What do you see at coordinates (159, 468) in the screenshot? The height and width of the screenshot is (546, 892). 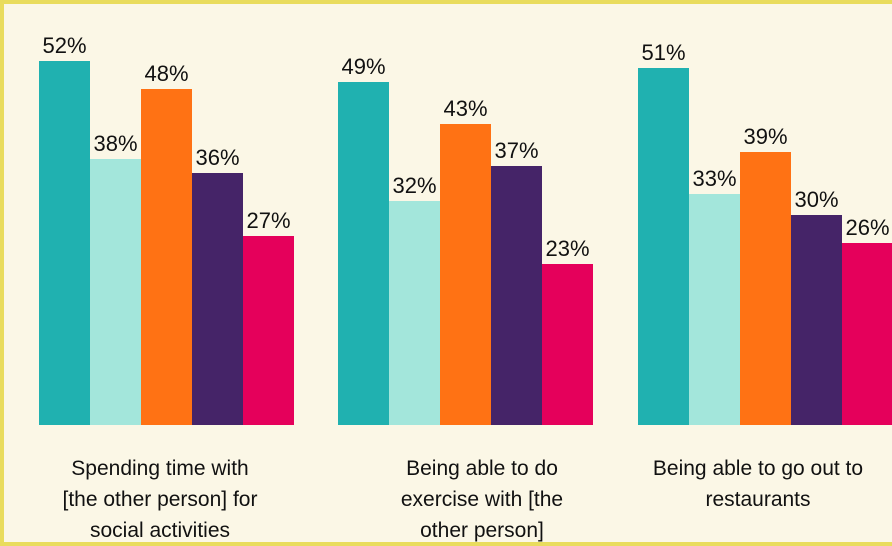 I see `category-label: Spending time with` at bounding box center [159, 468].